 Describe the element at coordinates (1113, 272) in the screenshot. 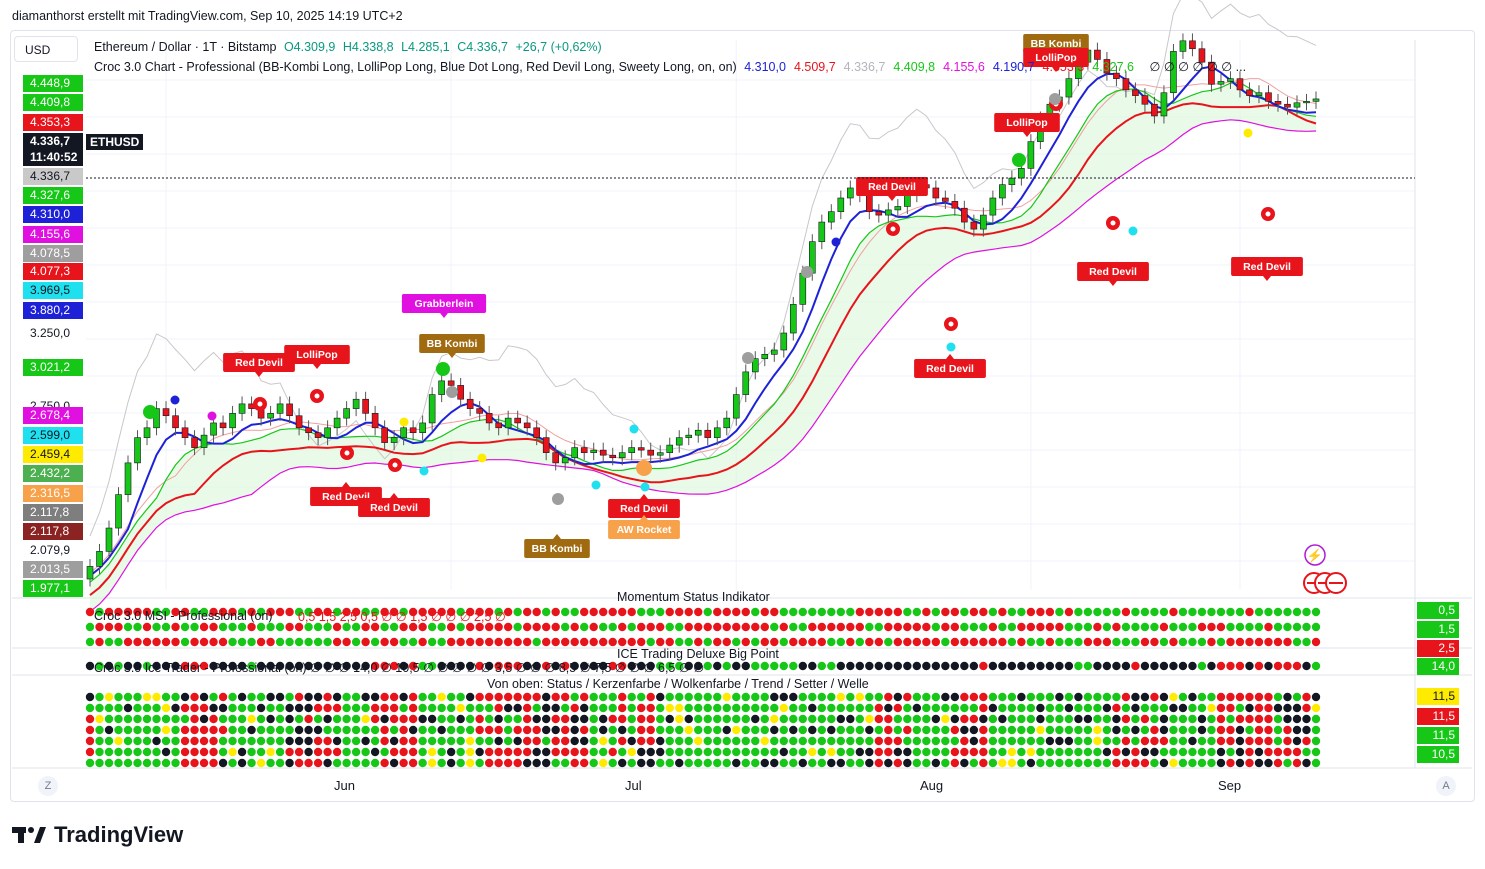

I see `svg-text: Red Devil` at that location.